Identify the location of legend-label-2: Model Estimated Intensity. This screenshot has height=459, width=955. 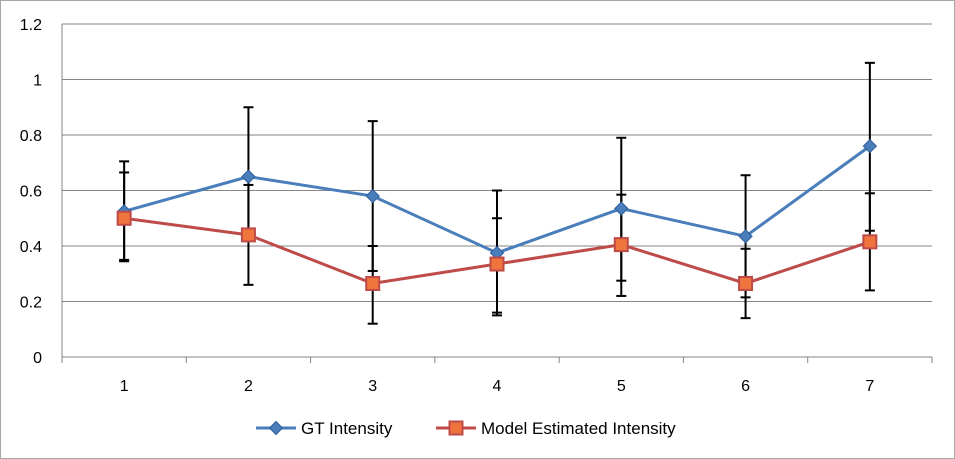
(578, 428).